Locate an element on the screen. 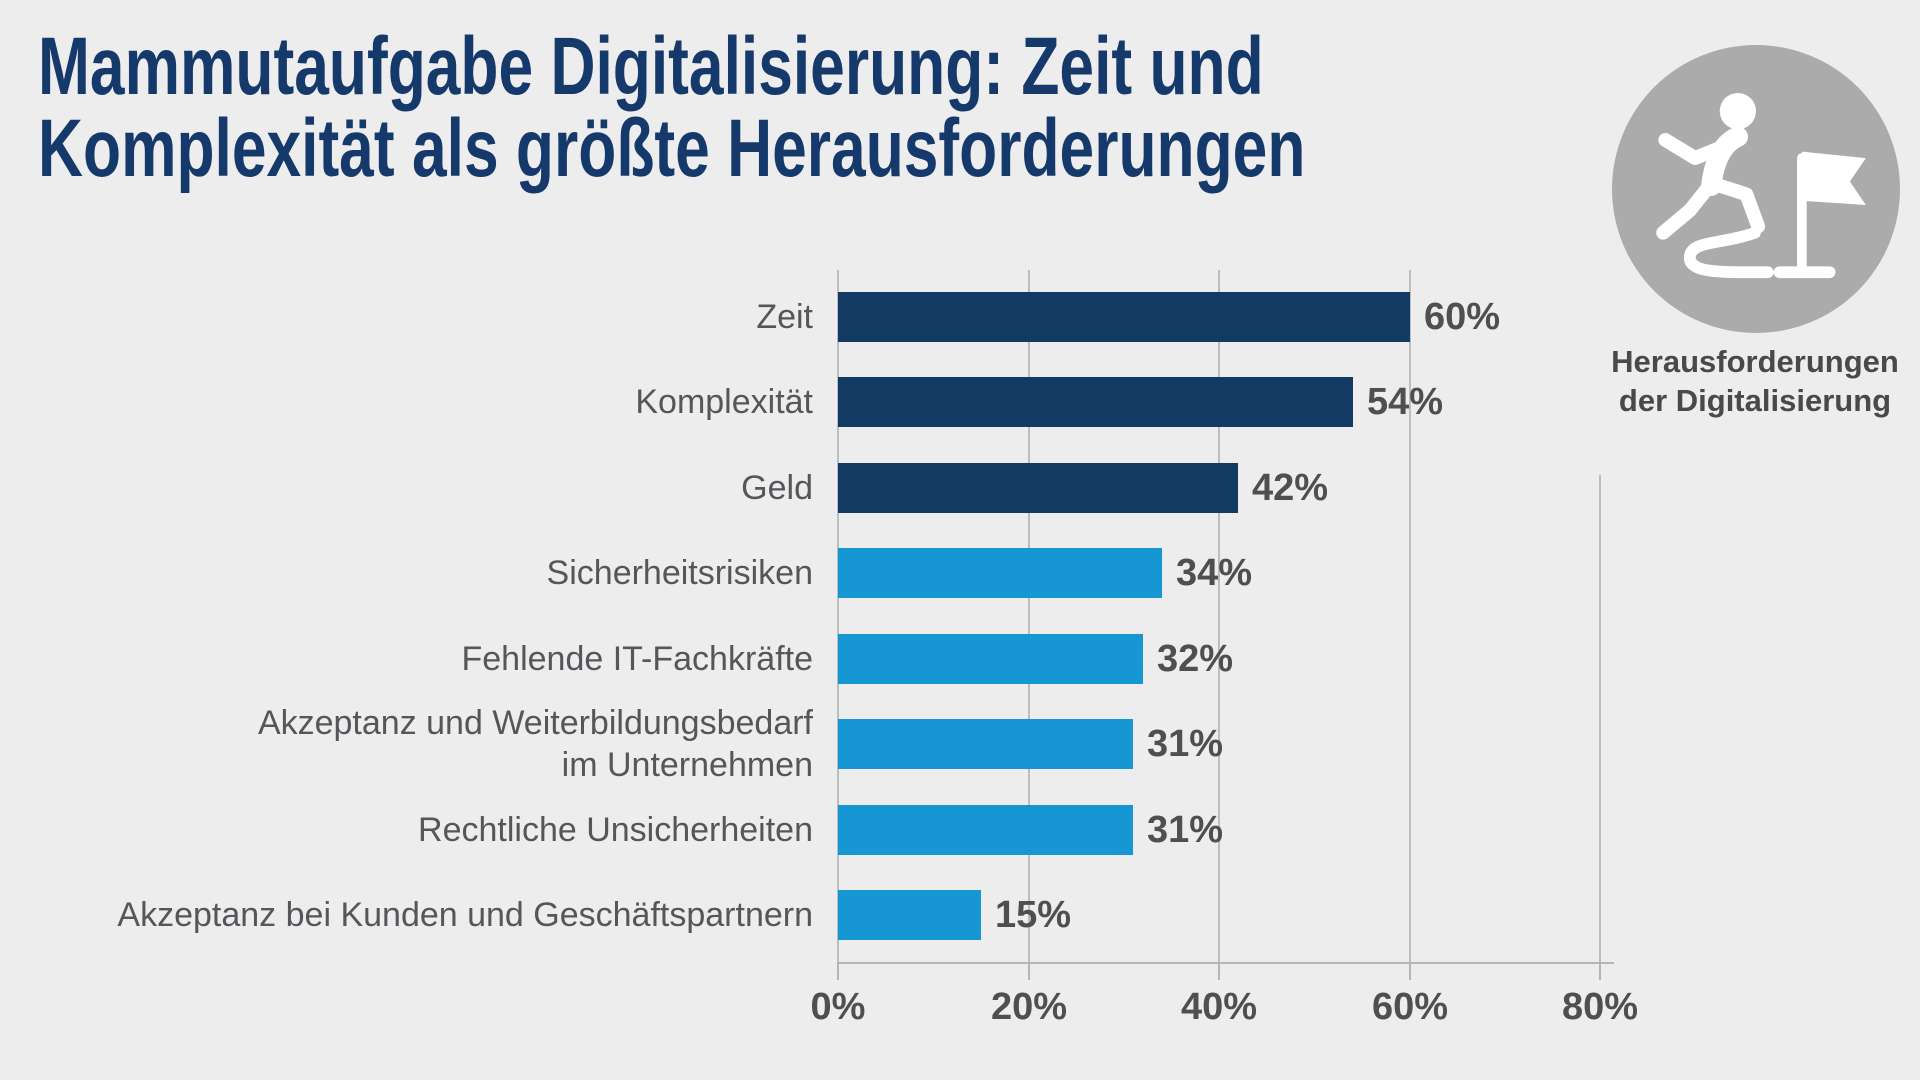 The height and width of the screenshot is (1080, 1920). badge-circle is located at coordinates (1756, 189).